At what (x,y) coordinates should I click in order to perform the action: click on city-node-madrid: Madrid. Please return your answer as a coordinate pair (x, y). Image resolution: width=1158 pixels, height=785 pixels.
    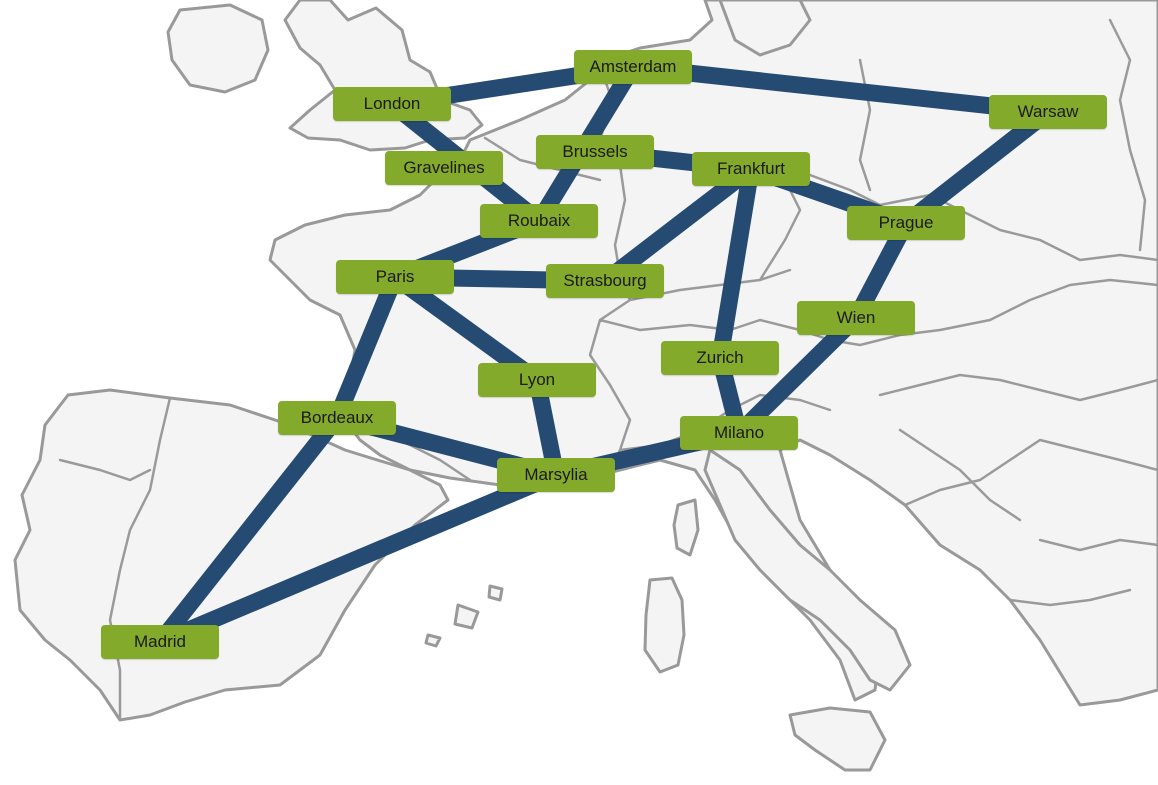
    Looking at the image, I should click on (160, 642).